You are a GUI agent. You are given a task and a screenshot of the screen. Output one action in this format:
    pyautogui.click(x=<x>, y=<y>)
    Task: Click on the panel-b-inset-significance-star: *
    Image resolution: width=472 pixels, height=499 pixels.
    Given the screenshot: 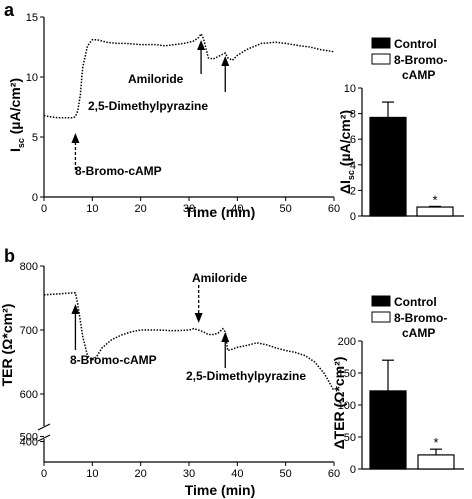 What is the action you would take?
    pyautogui.click(x=435, y=442)
    